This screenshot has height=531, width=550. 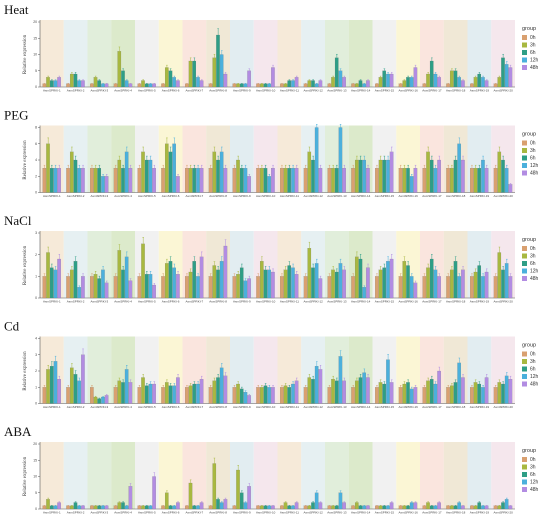 What do you see at coordinates (25, 160) in the screenshot?
I see `y-axis-label: Relative expression` at bounding box center [25, 160].